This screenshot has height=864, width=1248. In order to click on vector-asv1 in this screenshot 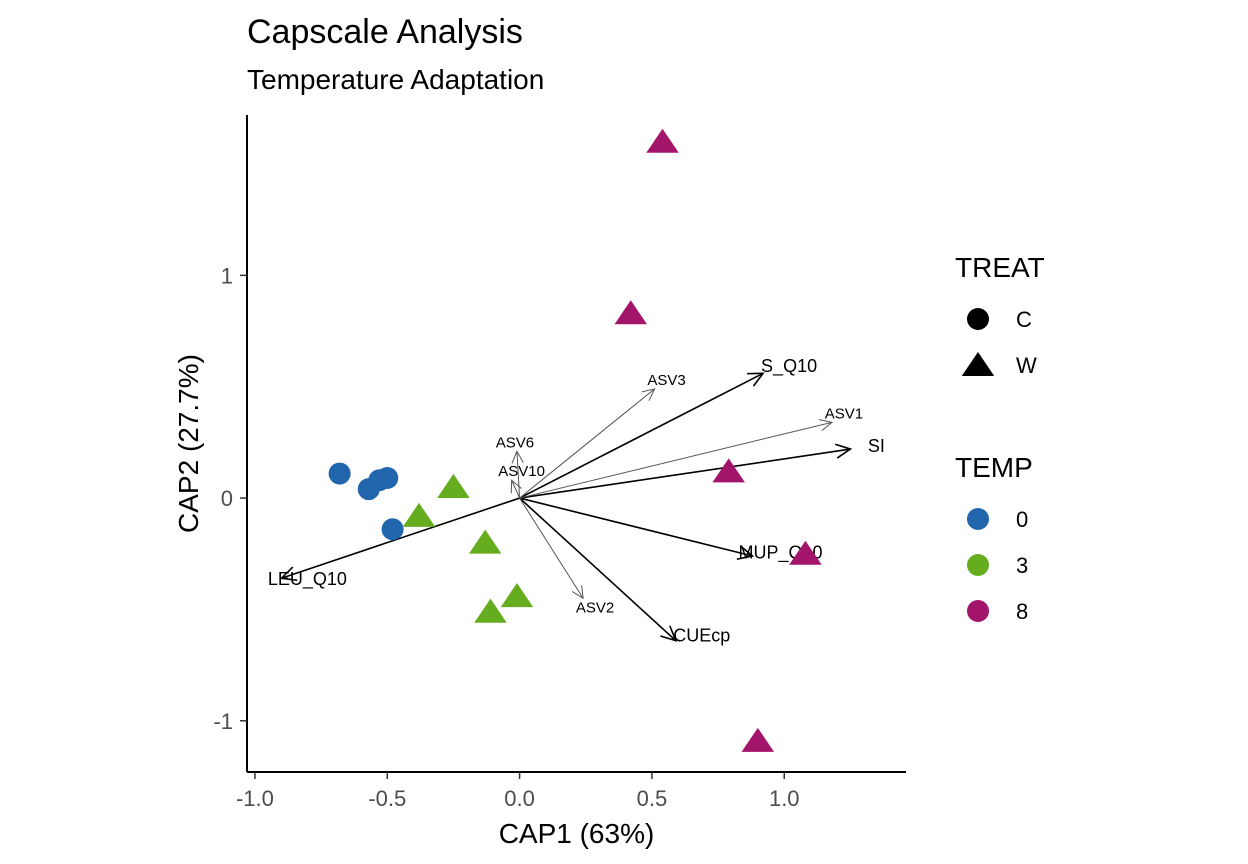, I will do `click(676, 460)`.